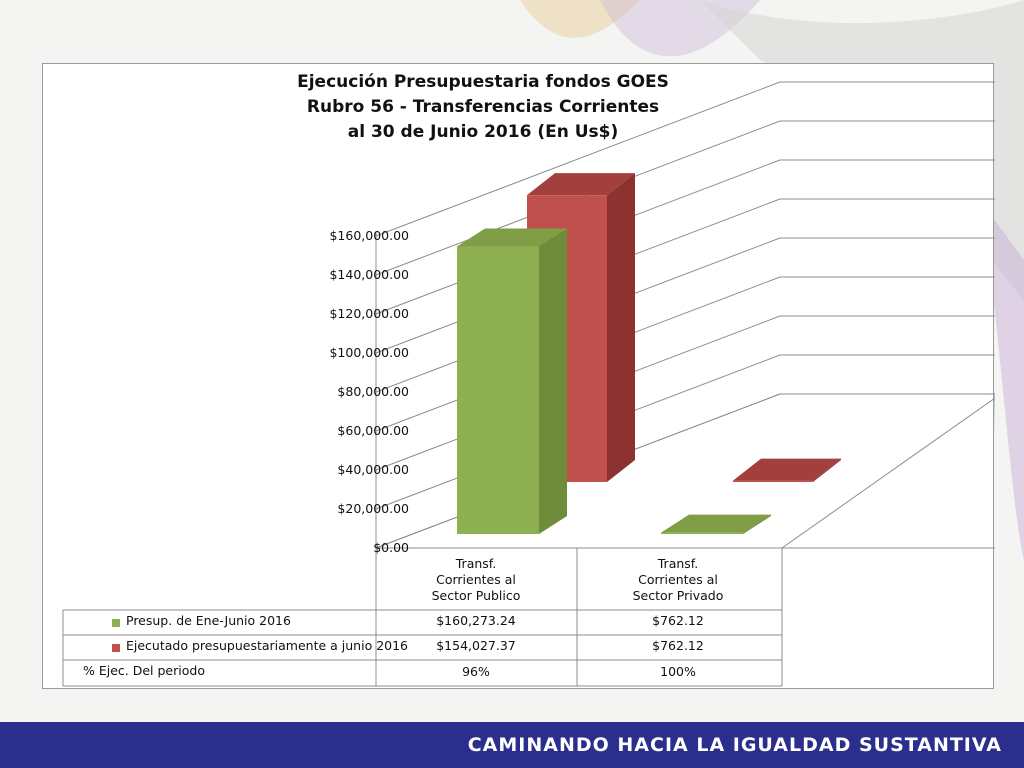 The width and height of the screenshot is (1024, 768). What do you see at coordinates (476, 671) in the screenshot?
I see `table-cell-porcentaje: 96%` at bounding box center [476, 671].